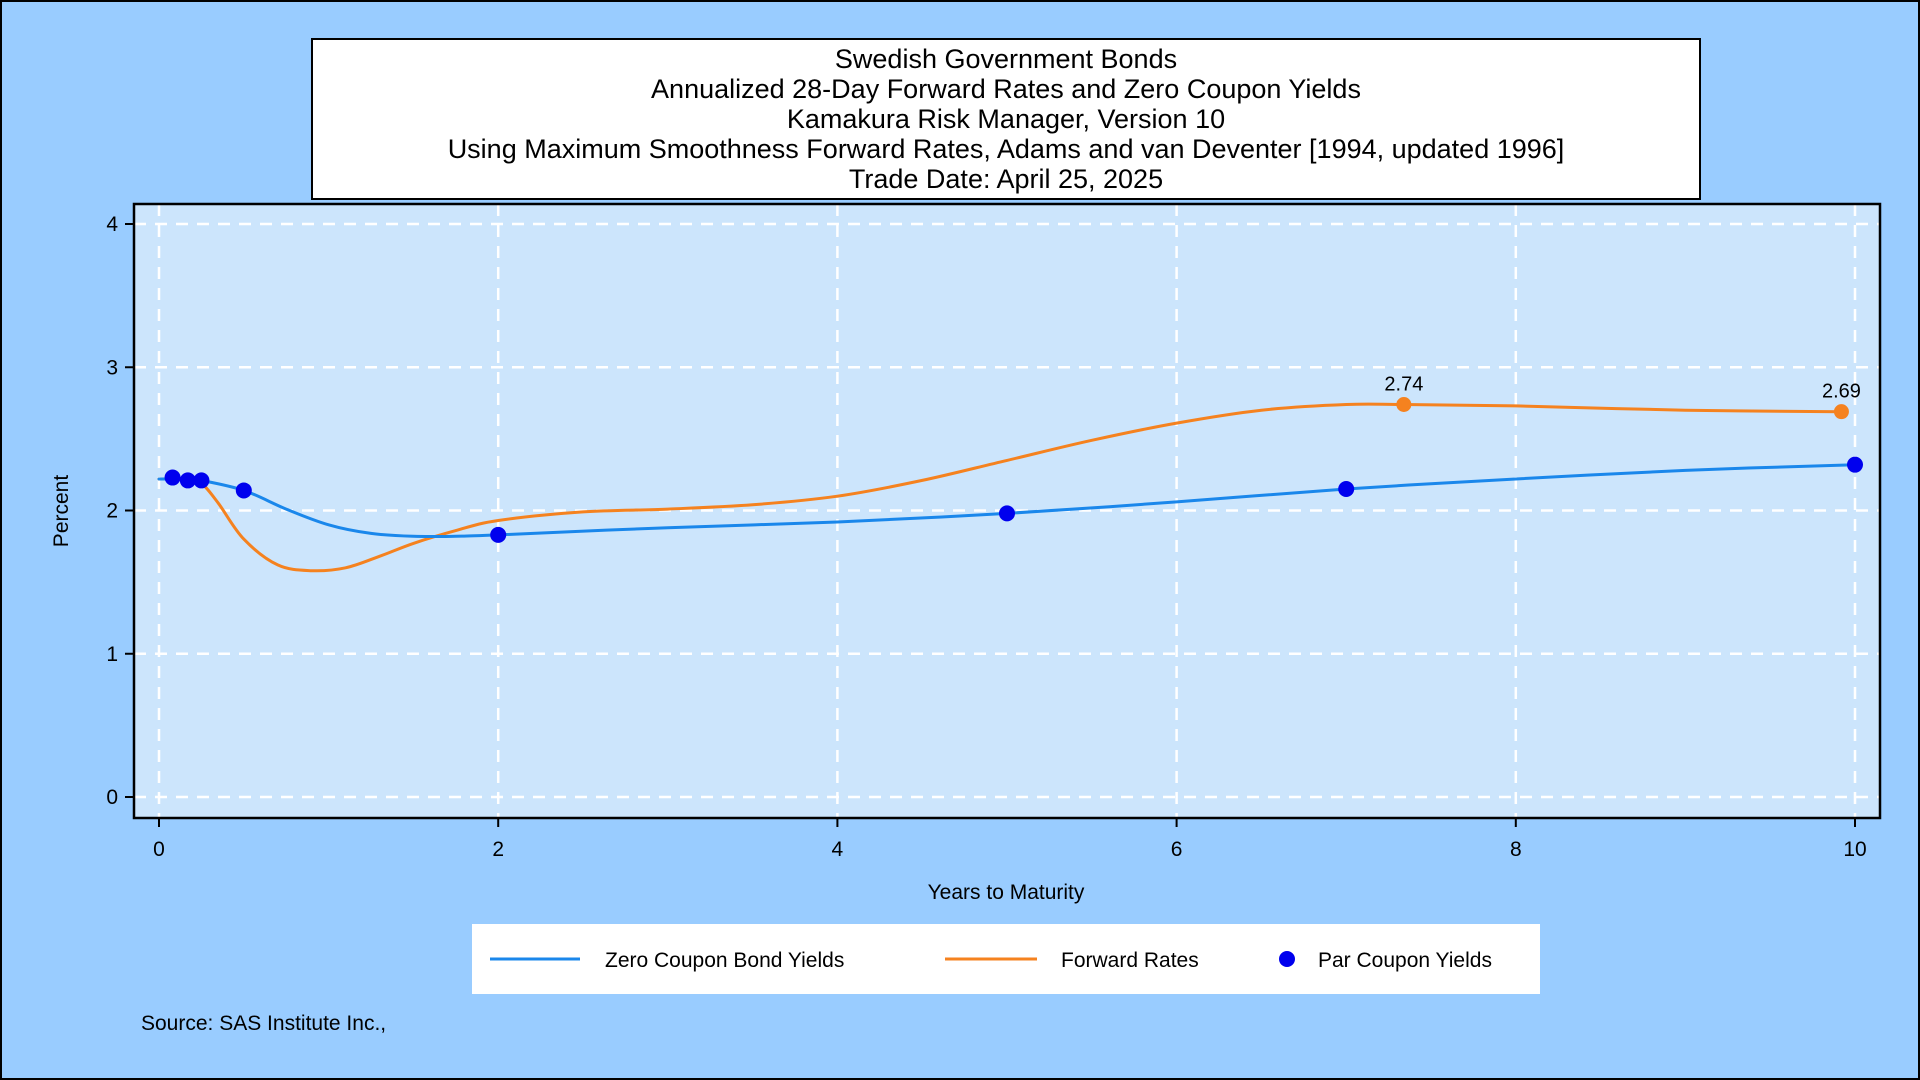 The height and width of the screenshot is (1080, 1920). Describe the element at coordinates (1405, 960) in the screenshot. I see `legend-label-par: Par Coupon Yields` at that location.